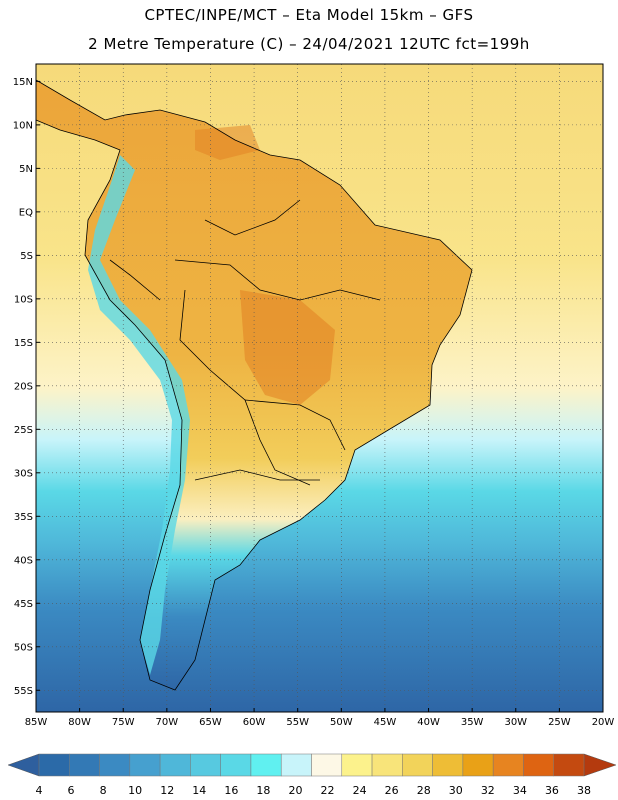 The height and width of the screenshot is (800, 618). What do you see at coordinates (23, 125) in the screenshot?
I see `lat-tick-label: 10N` at bounding box center [23, 125].